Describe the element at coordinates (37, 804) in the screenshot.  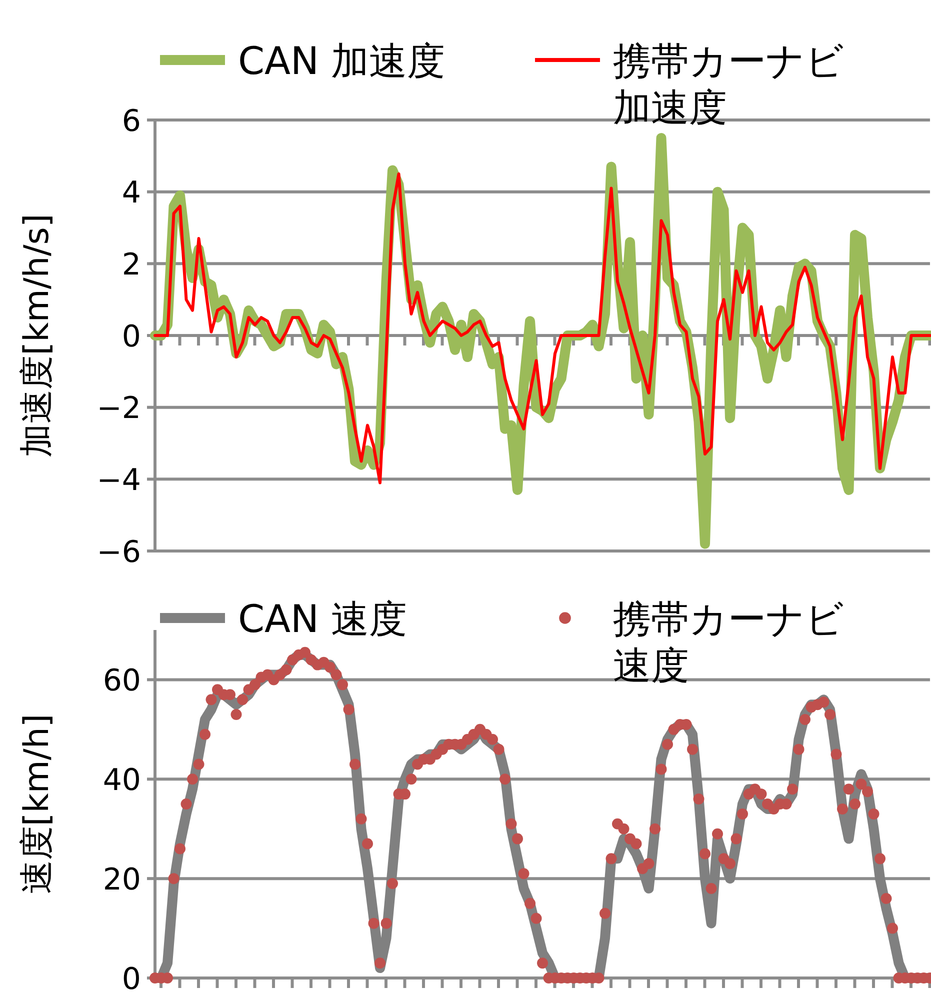
I see `y-axis-title: 速度[km/h]` at that location.